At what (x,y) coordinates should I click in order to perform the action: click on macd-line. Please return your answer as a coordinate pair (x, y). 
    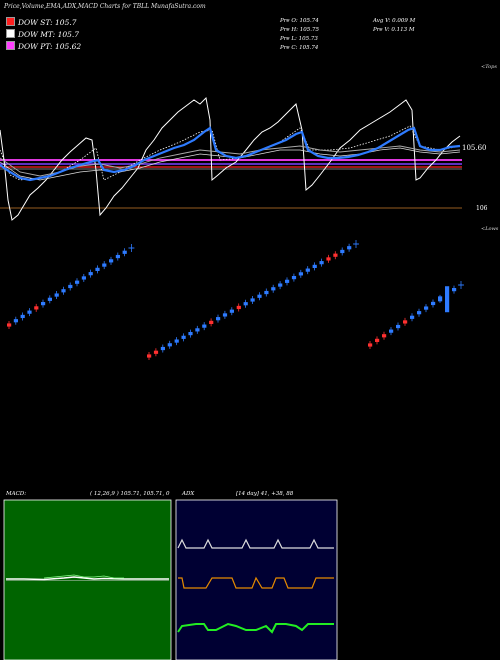
    Looking at the image, I should click on (87, 578).